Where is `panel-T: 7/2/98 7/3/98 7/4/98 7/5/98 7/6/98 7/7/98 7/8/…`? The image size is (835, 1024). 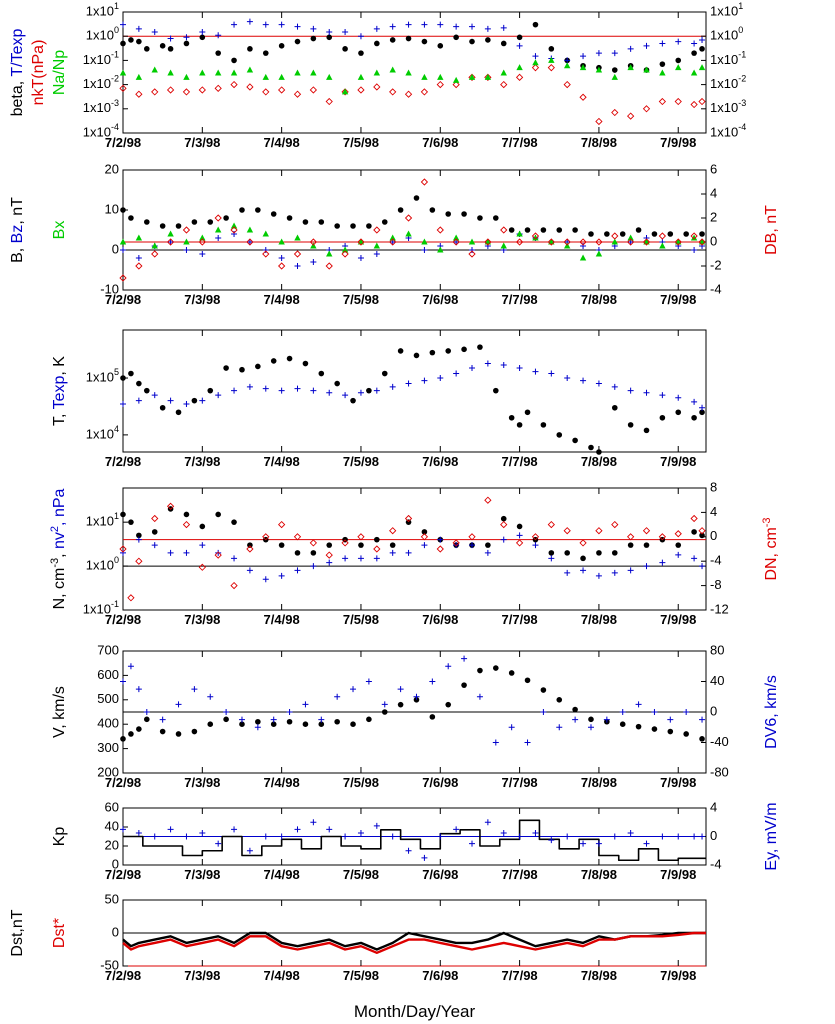 panel-T: 7/2/98 7/3/98 7/4/98 7/5/98 7/6/98 7/7/98 7/8/… is located at coordinates (379, 399).